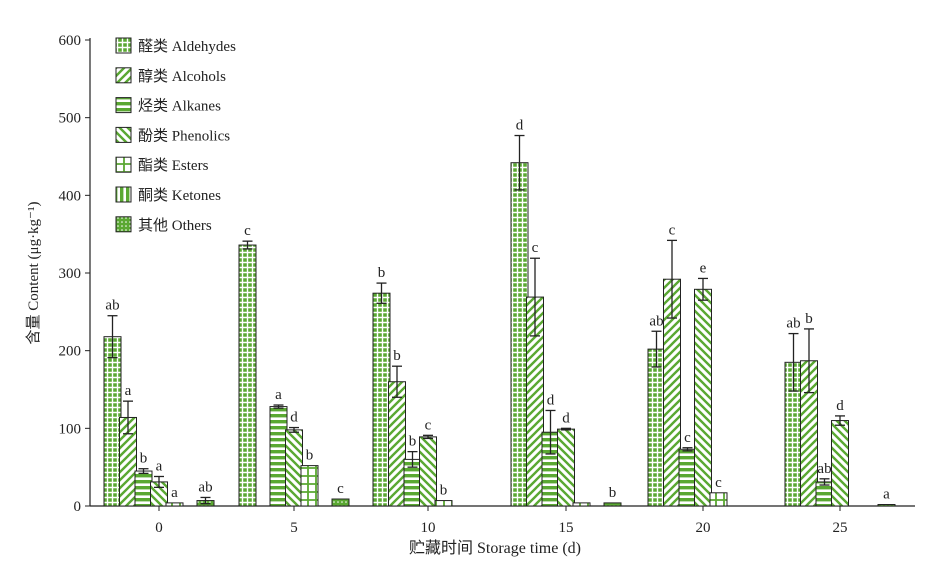  What do you see at coordinates (70, 119) in the screenshot?
I see `y-tick-label: 500` at bounding box center [70, 119].